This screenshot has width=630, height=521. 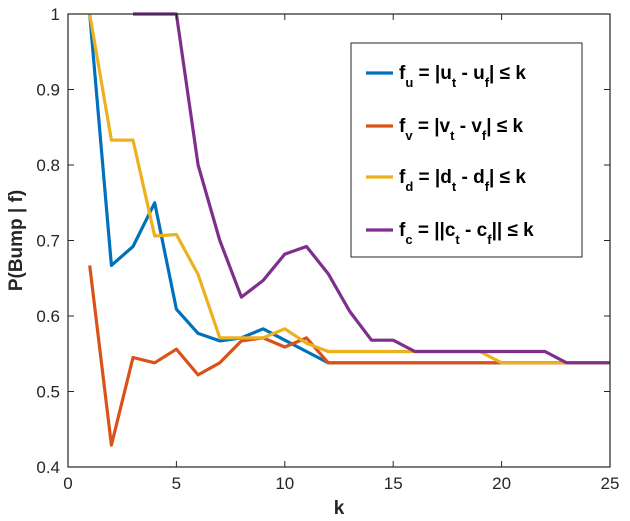 What do you see at coordinates (462, 180) in the screenshot?
I see `legend-entry-d: fd = |dt - df| ≤ k` at bounding box center [462, 180].